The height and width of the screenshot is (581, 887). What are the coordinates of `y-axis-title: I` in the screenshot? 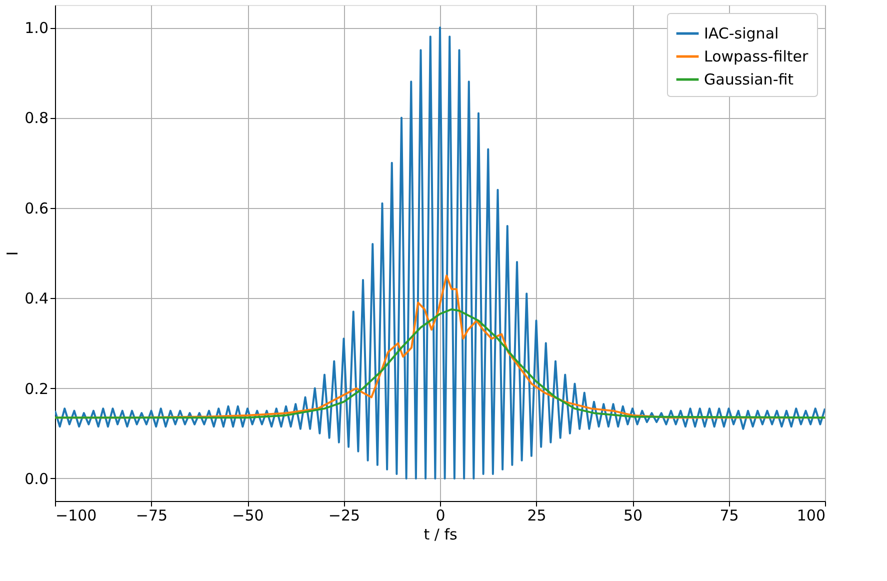 It's located at (13, 253).